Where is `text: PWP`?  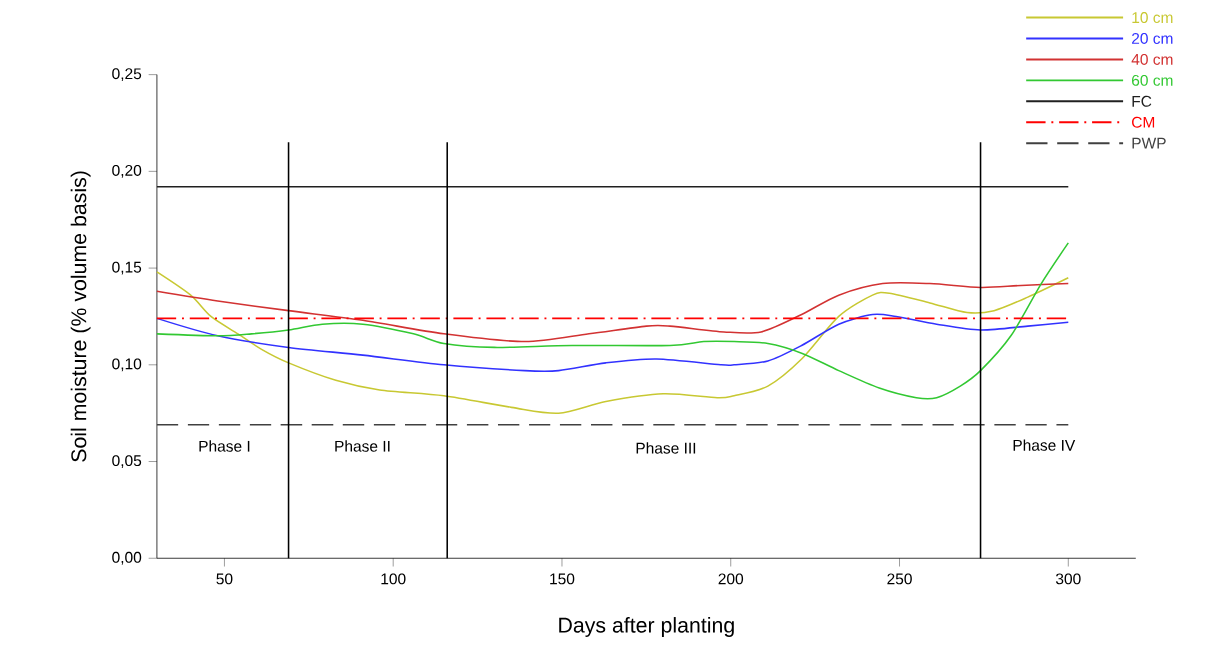 text: PWP is located at coordinates (1149, 143).